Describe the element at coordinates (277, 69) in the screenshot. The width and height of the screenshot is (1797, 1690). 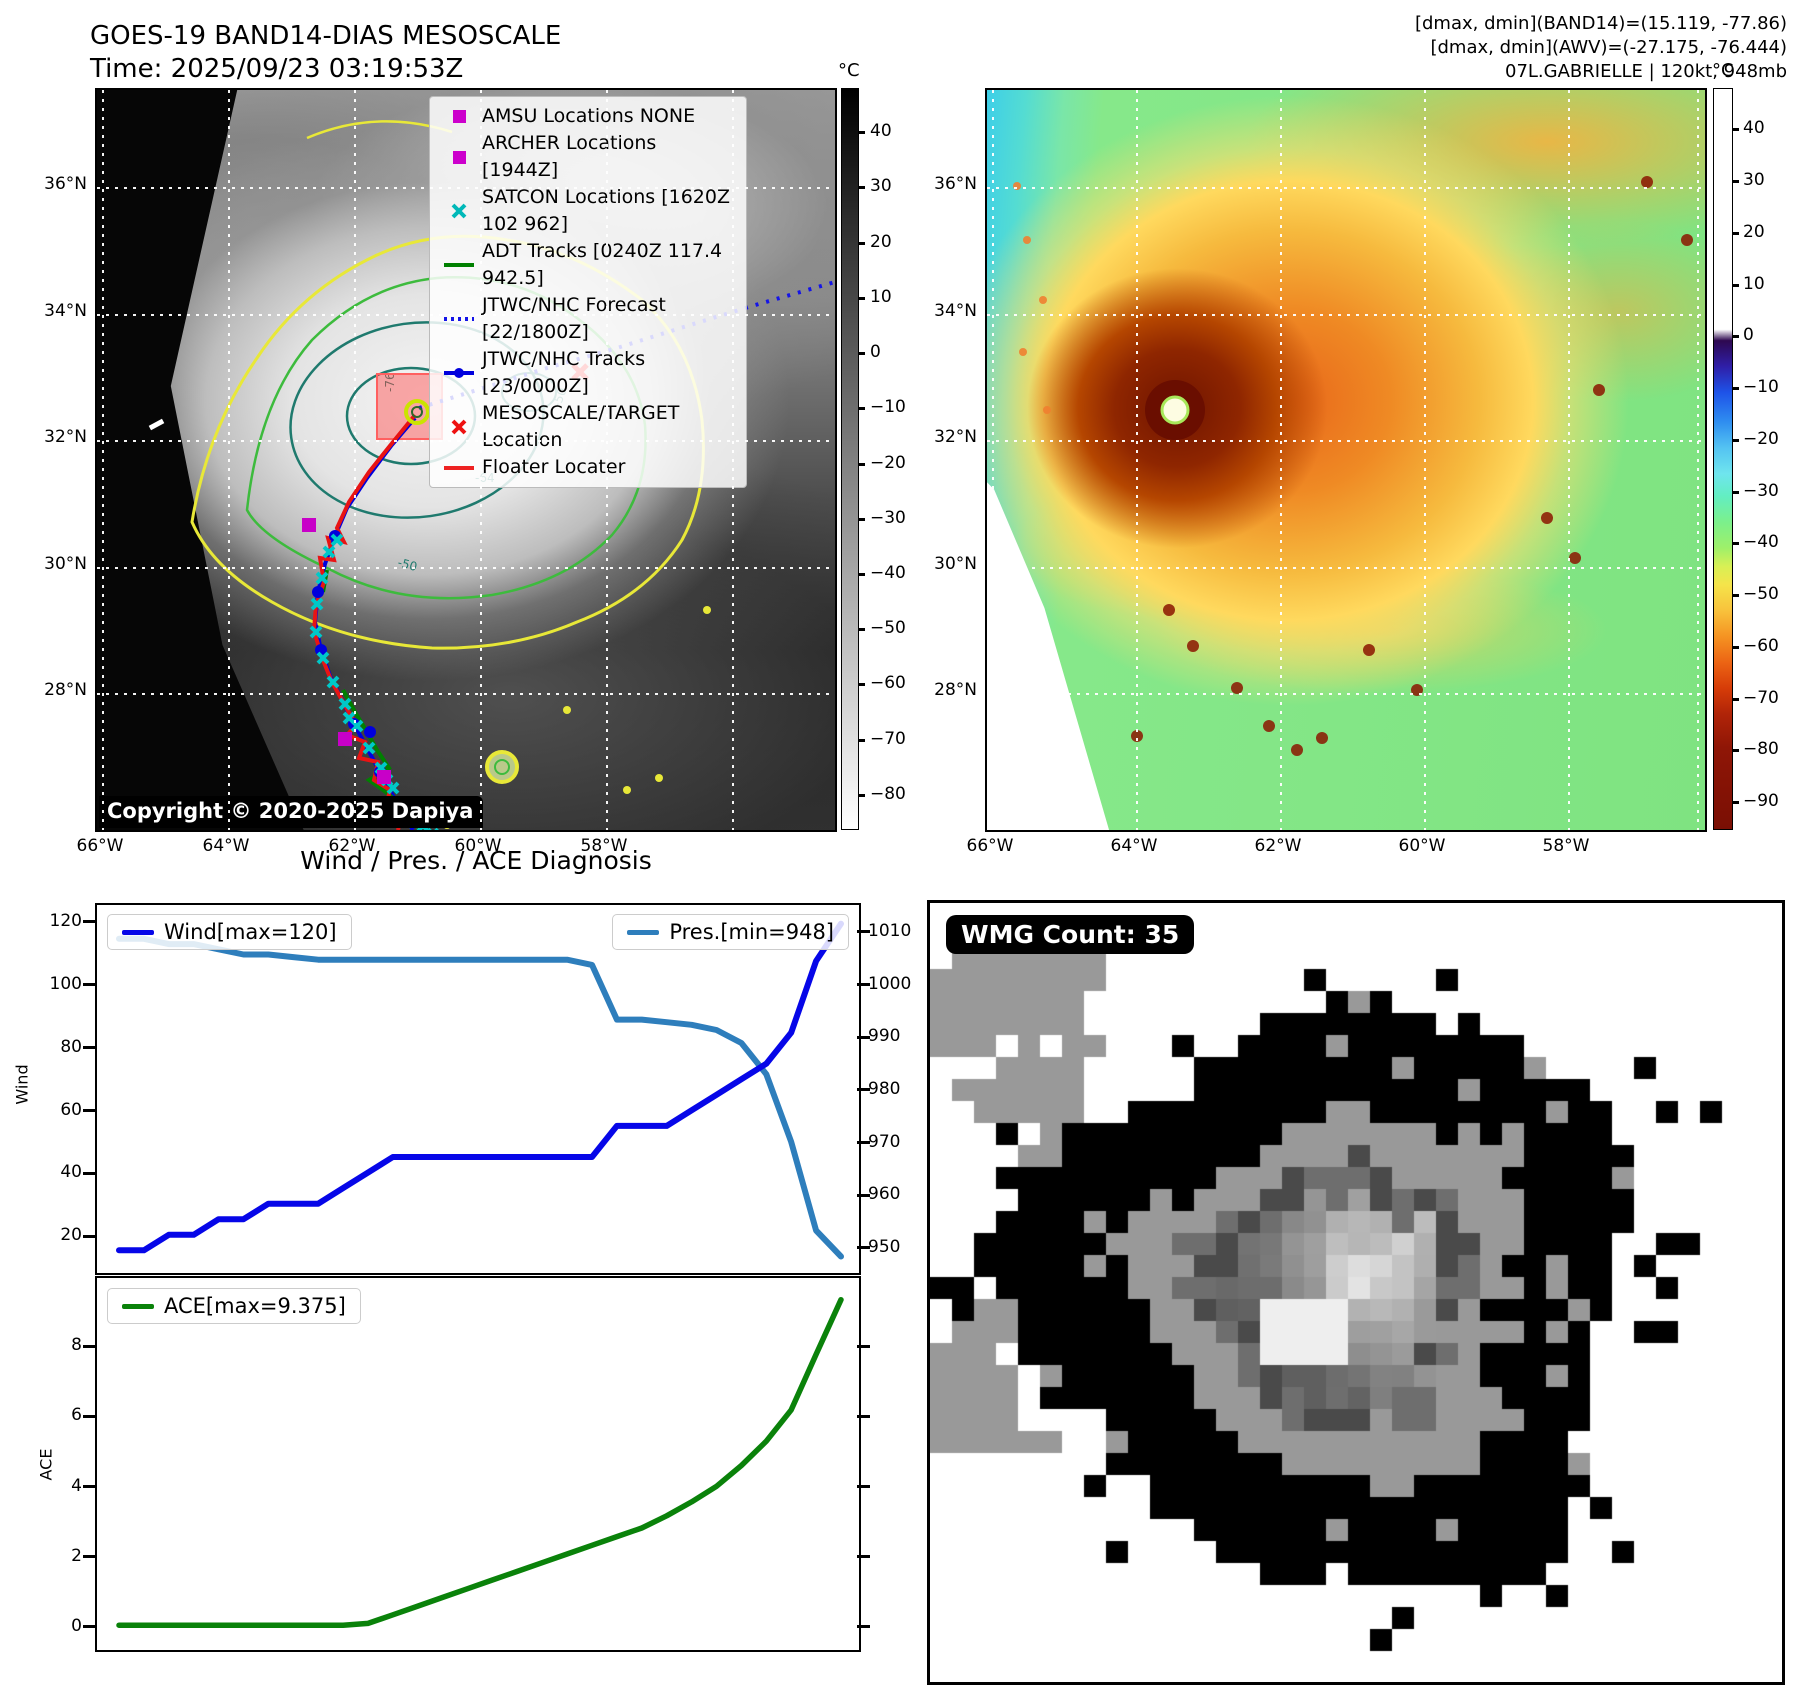
I see `timestamp: Time: 2025/09/23 03:19:53Z` at that location.